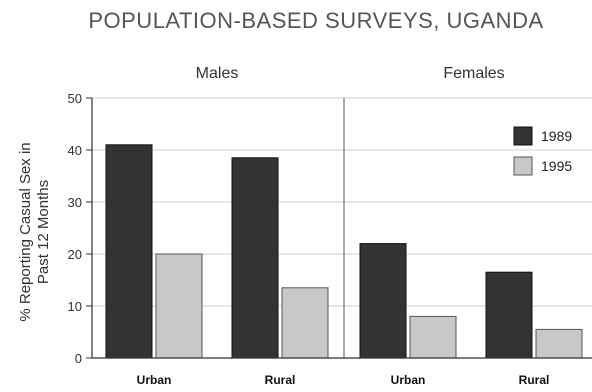 This screenshot has width=592, height=392. I want to click on bar-females-urban-1989, so click(383, 301).